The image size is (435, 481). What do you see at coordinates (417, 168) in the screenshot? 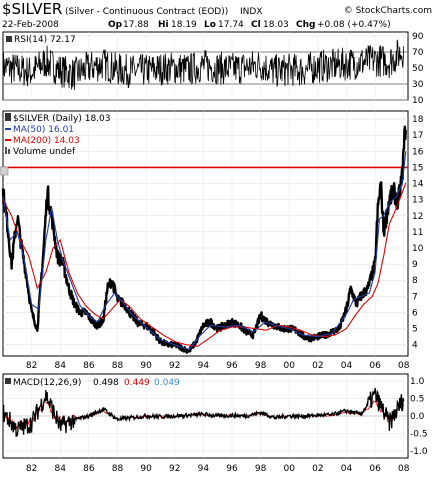
I see `price-tick-label: 15` at bounding box center [417, 168].